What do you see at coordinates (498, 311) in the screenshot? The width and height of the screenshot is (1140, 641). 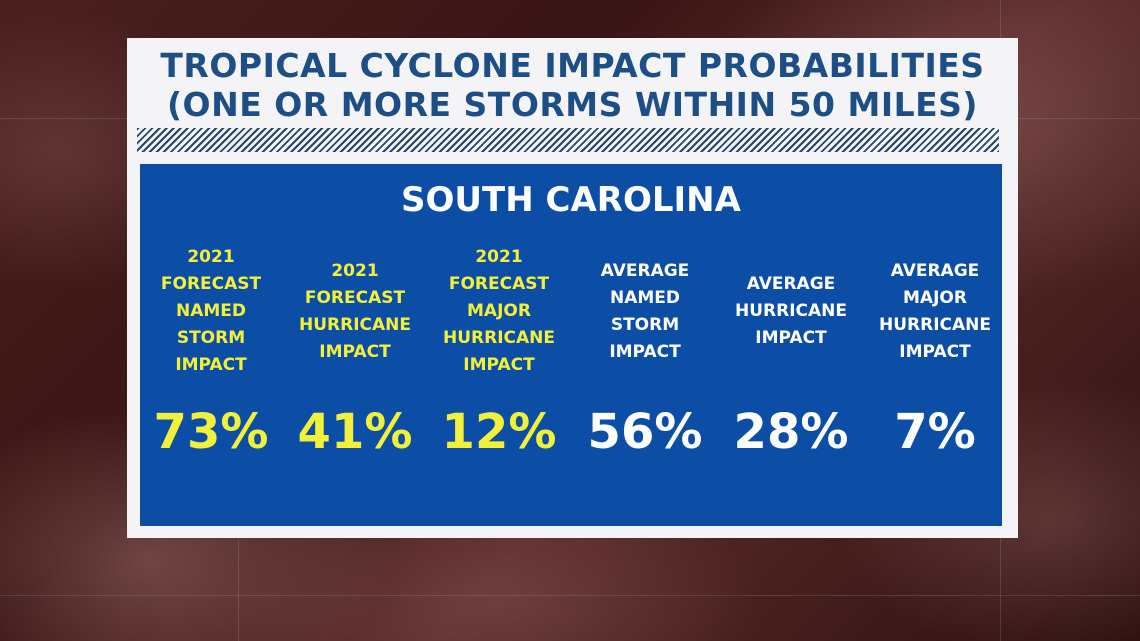 I see `column-label: 2021 FORECAST MAJOR HURRICANE IMPACT` at bounding box center [498, 311].